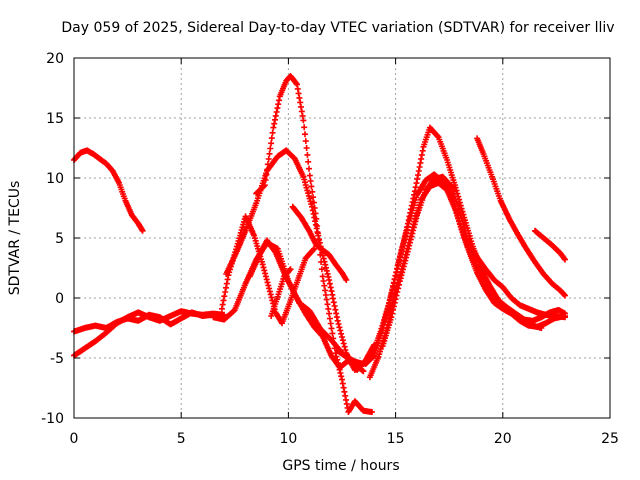 This screenshot has width=640, height=480. Describe the element at coordinates (57, 359) in the screenshot. I see `y-tick-label: -5` at that location.